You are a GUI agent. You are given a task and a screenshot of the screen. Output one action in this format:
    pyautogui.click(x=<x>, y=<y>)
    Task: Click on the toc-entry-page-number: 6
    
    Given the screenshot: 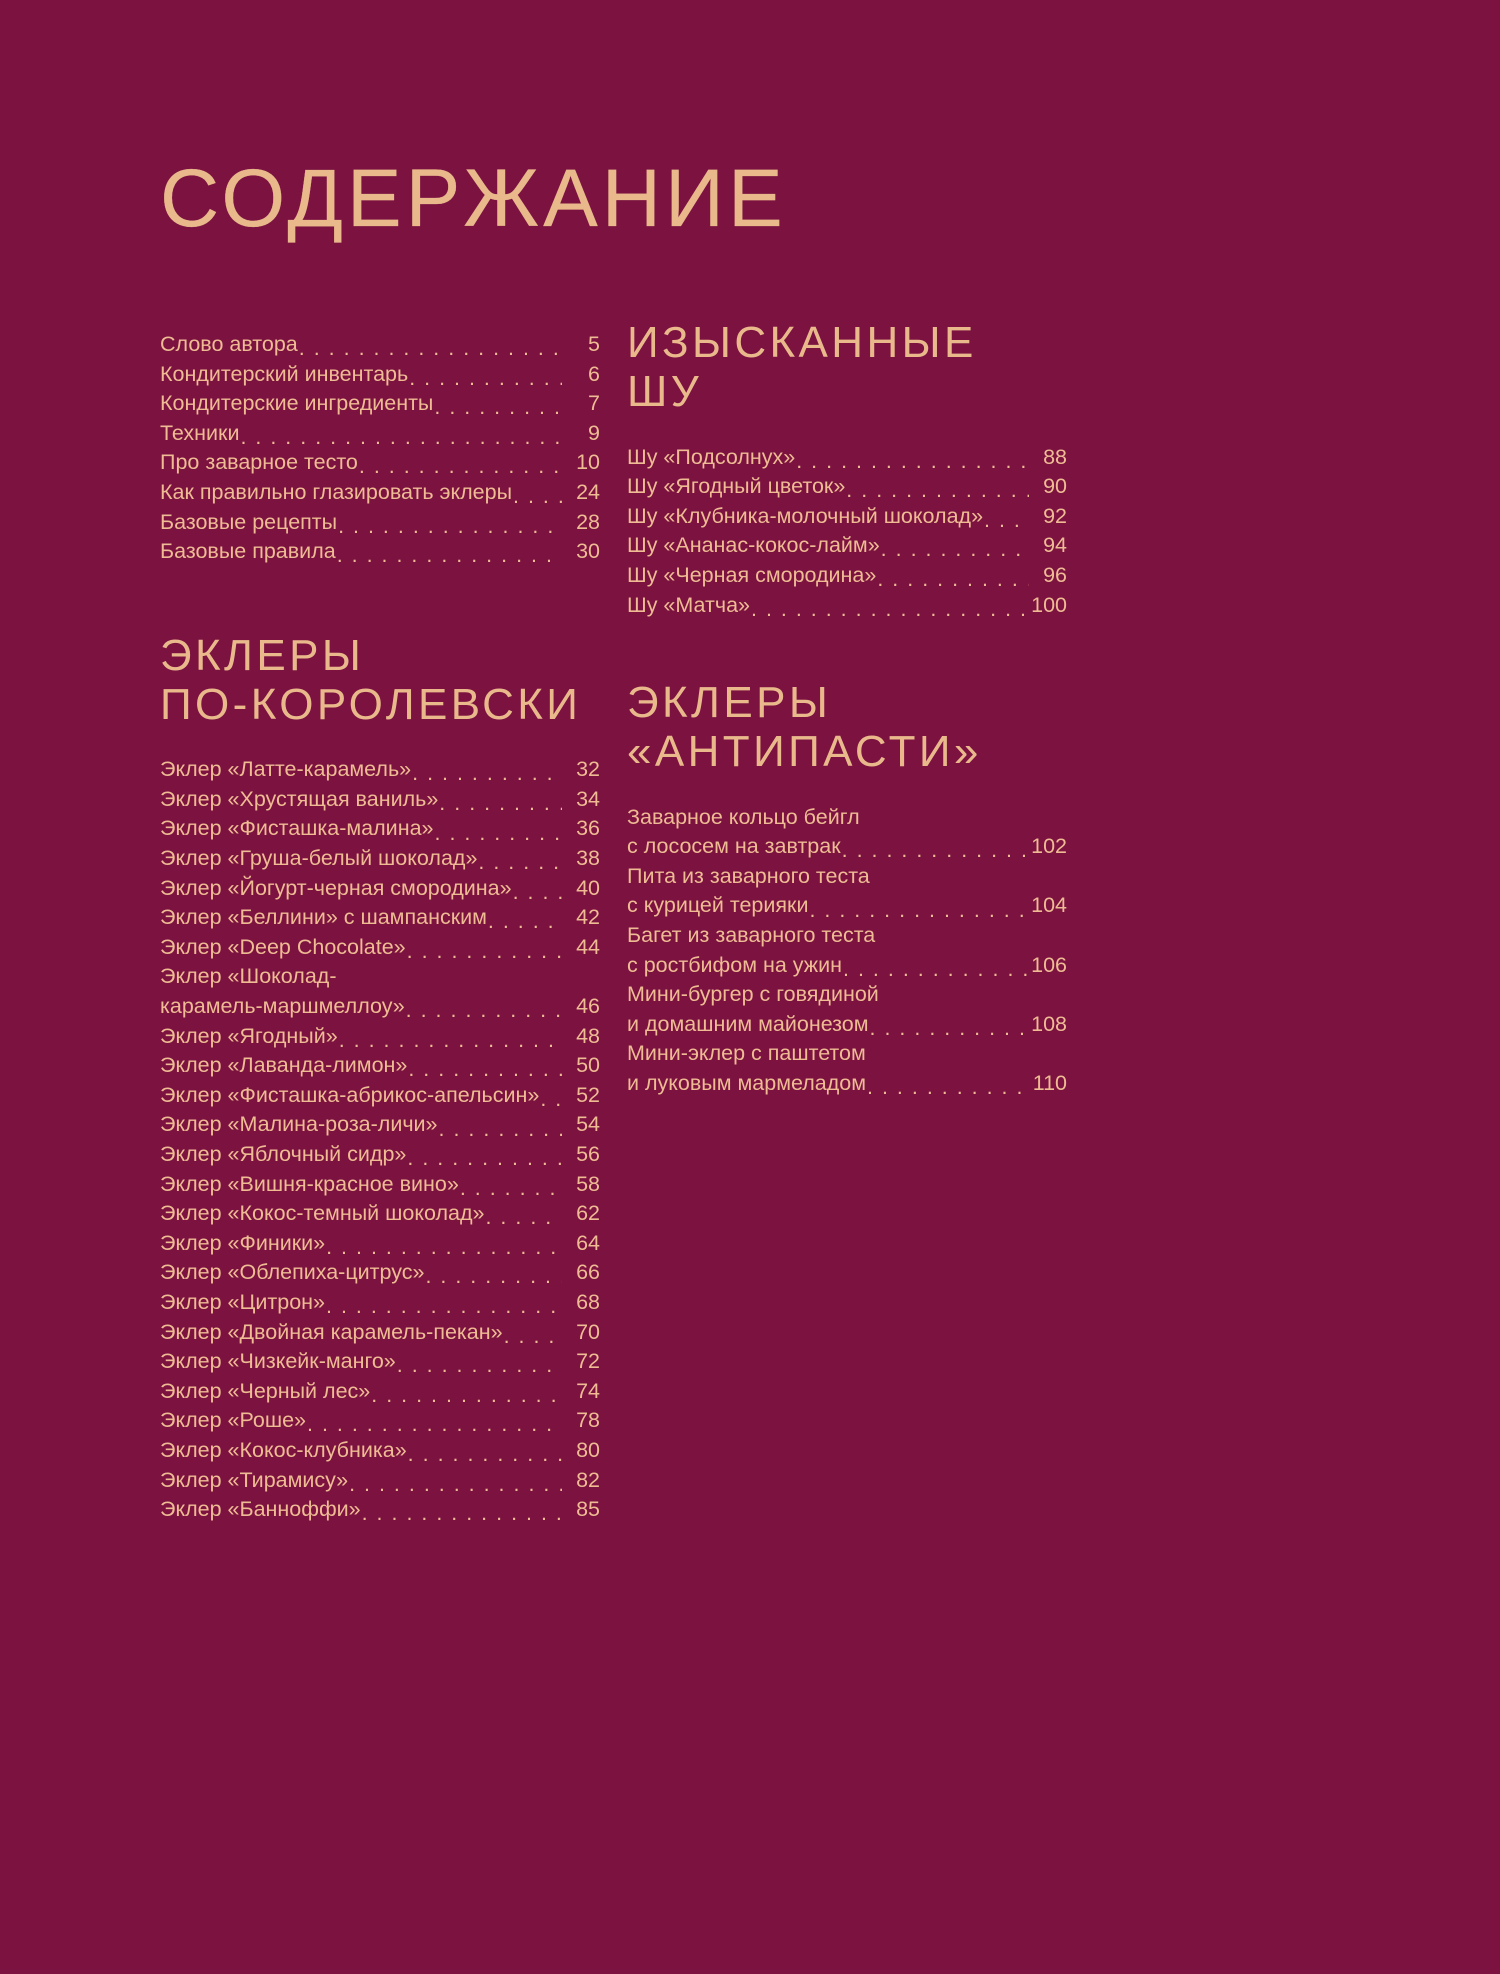 What is the action you would take?
    pyautogui.click(x=594, y=373)
    